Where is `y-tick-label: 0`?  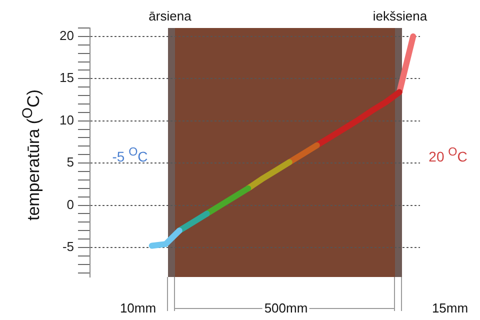
y-tick-label: 0 is located at coordinates (70, 204).